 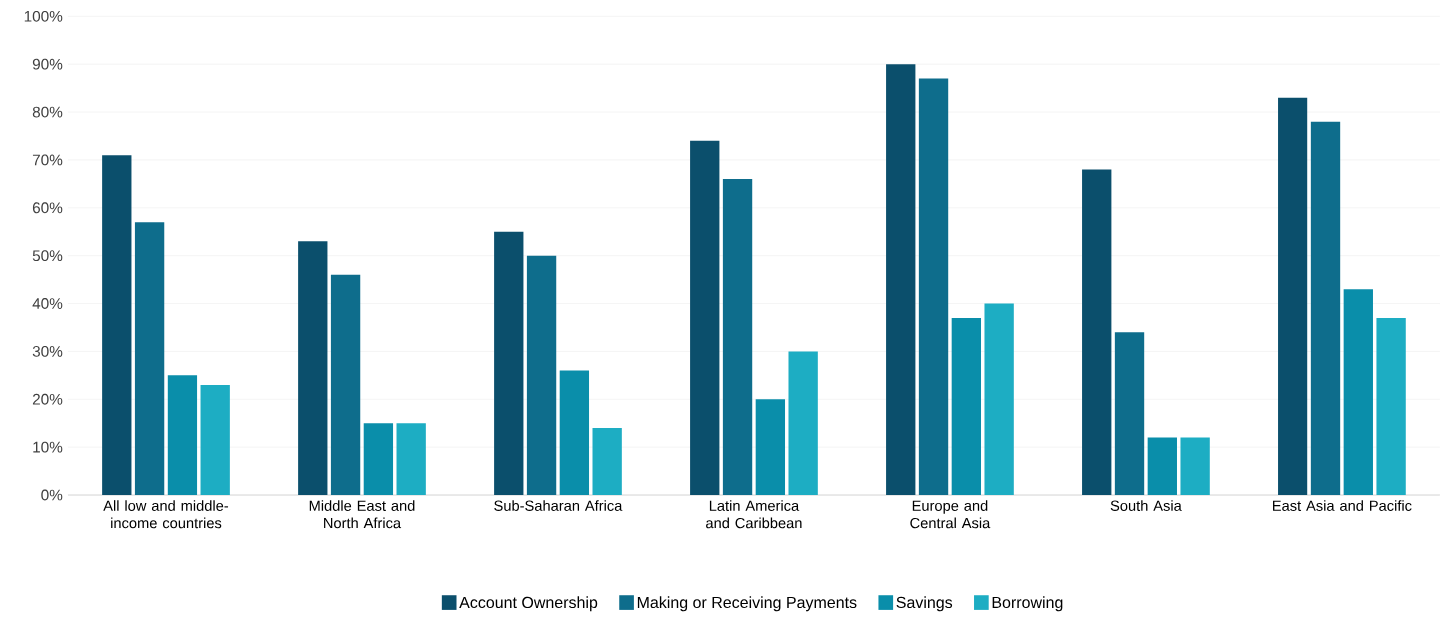 What do you see at coordinates (47, 160) in the screenshot?
I see `y-tick-label: 70%` at bounding box center [47, 160].